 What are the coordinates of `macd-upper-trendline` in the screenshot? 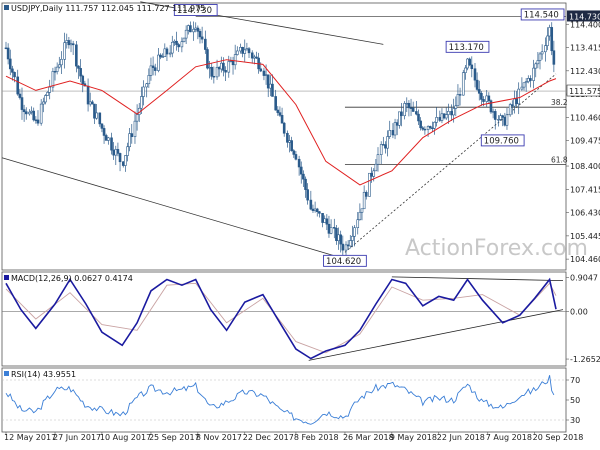 It's located at (477, 279).